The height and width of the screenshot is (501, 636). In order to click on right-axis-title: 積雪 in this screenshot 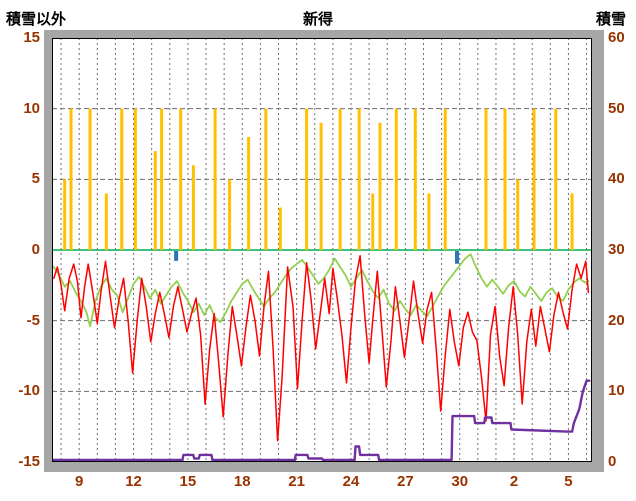, I will do `click(610, 19)`.